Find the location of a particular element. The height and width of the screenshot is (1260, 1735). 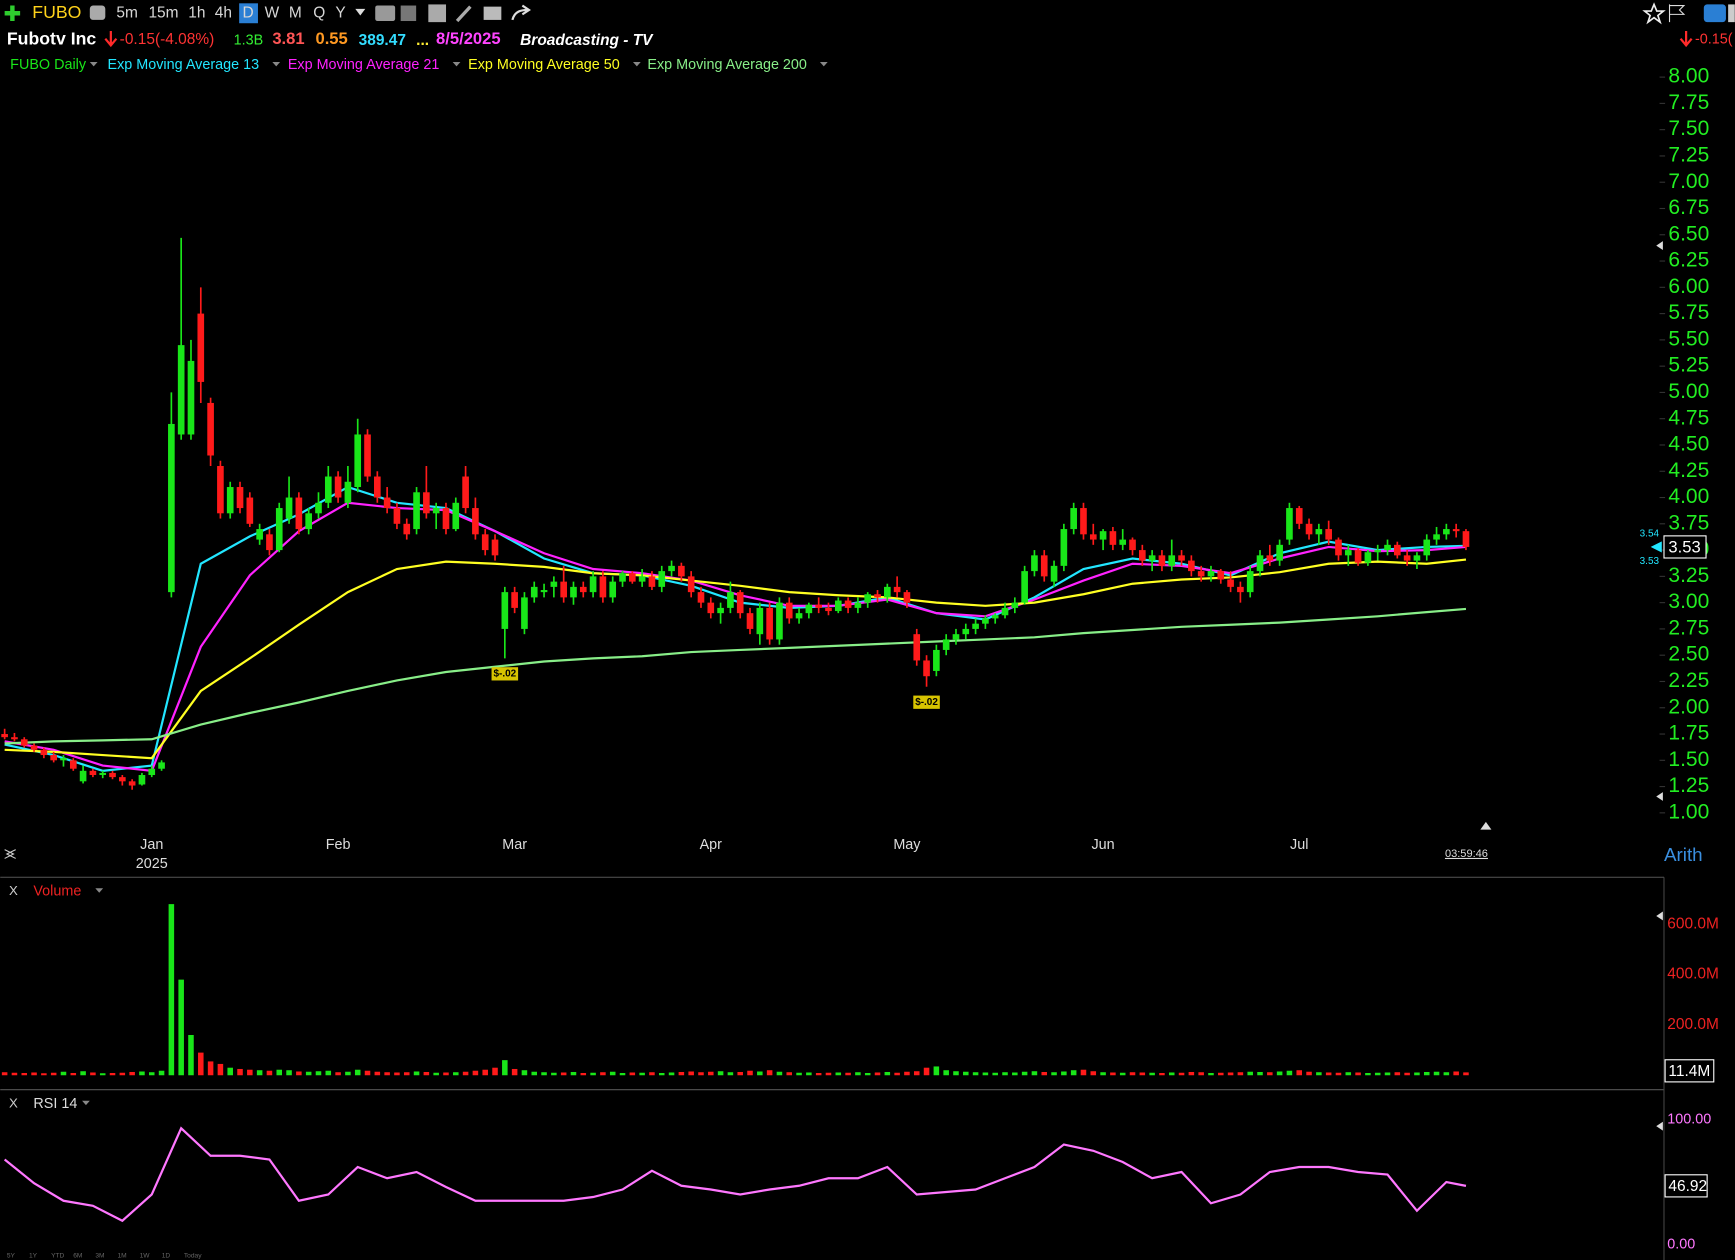

range-button: 6M is located at coordinates (77, 1255).